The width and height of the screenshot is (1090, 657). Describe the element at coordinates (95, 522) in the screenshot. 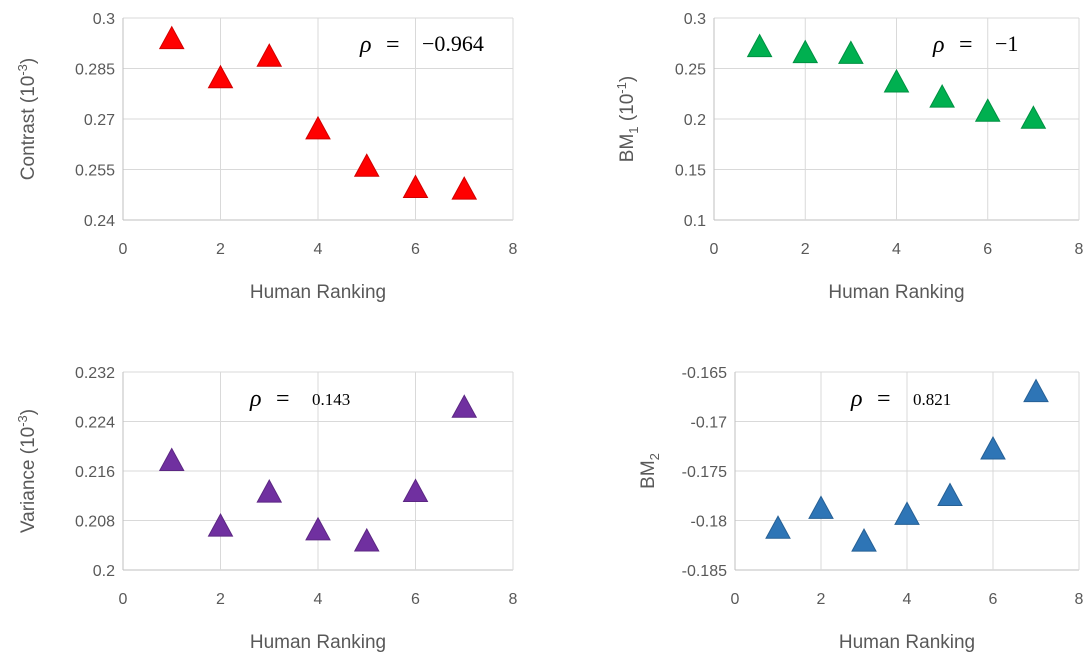

I see `y-tick-label: 0.208` at that location.